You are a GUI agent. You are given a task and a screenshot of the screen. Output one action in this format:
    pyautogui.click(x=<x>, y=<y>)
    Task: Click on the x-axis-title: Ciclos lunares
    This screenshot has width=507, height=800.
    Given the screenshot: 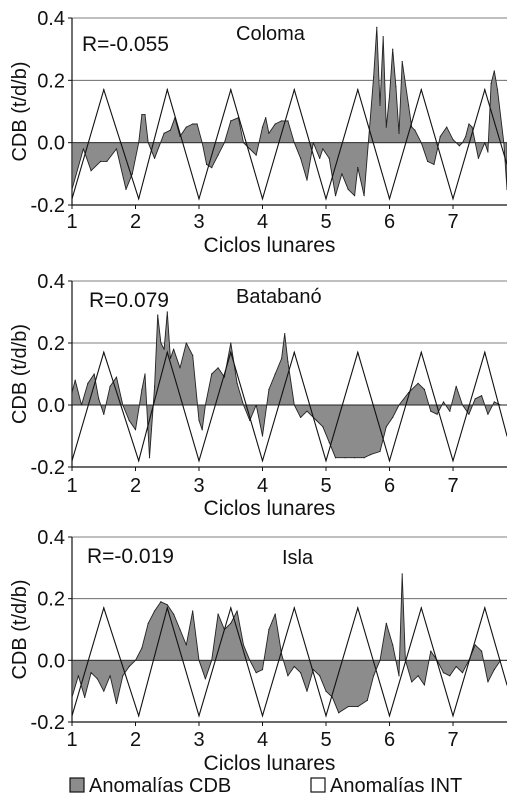 What is the action you would take?
    pyautogui.click(x=270, y=245)
    